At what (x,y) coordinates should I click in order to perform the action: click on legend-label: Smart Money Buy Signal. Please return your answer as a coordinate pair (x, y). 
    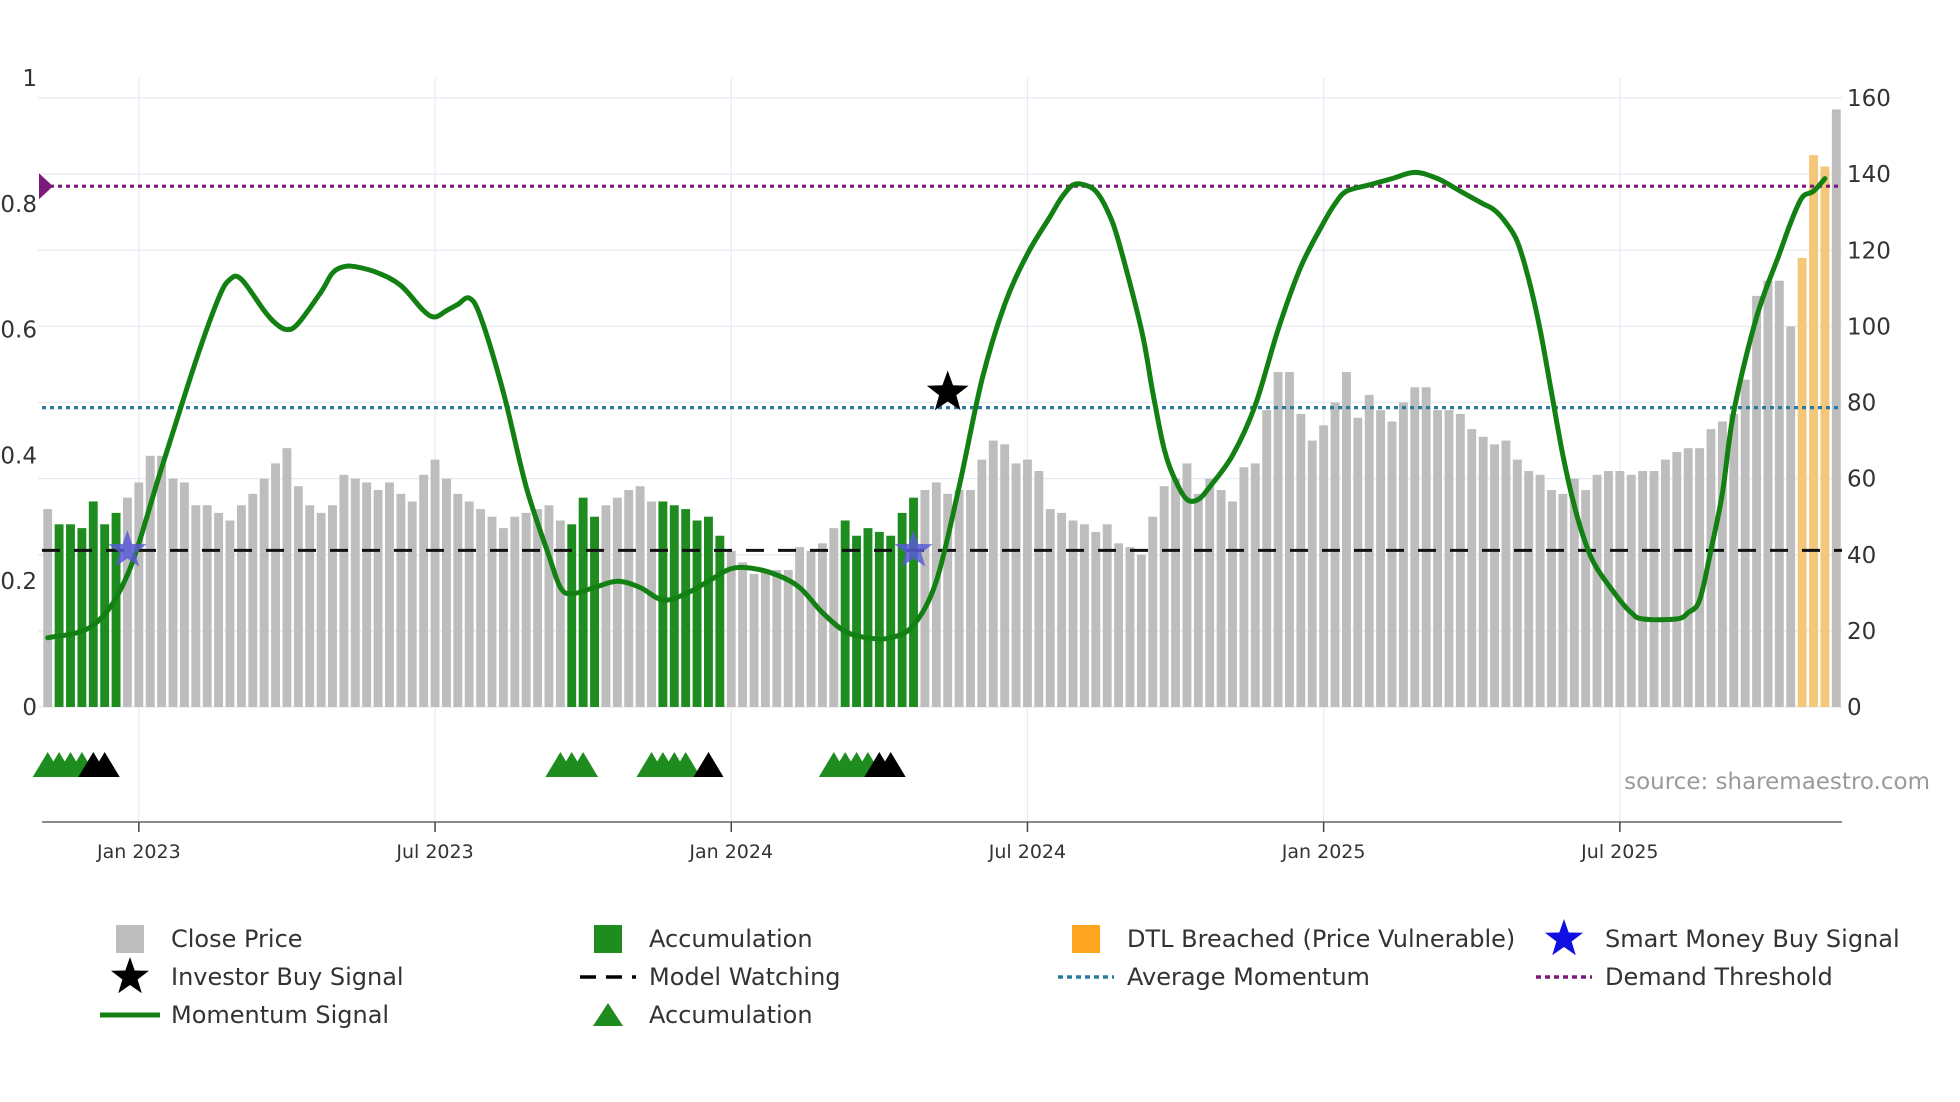
    Looking at the image, I should click on (1752, 939).